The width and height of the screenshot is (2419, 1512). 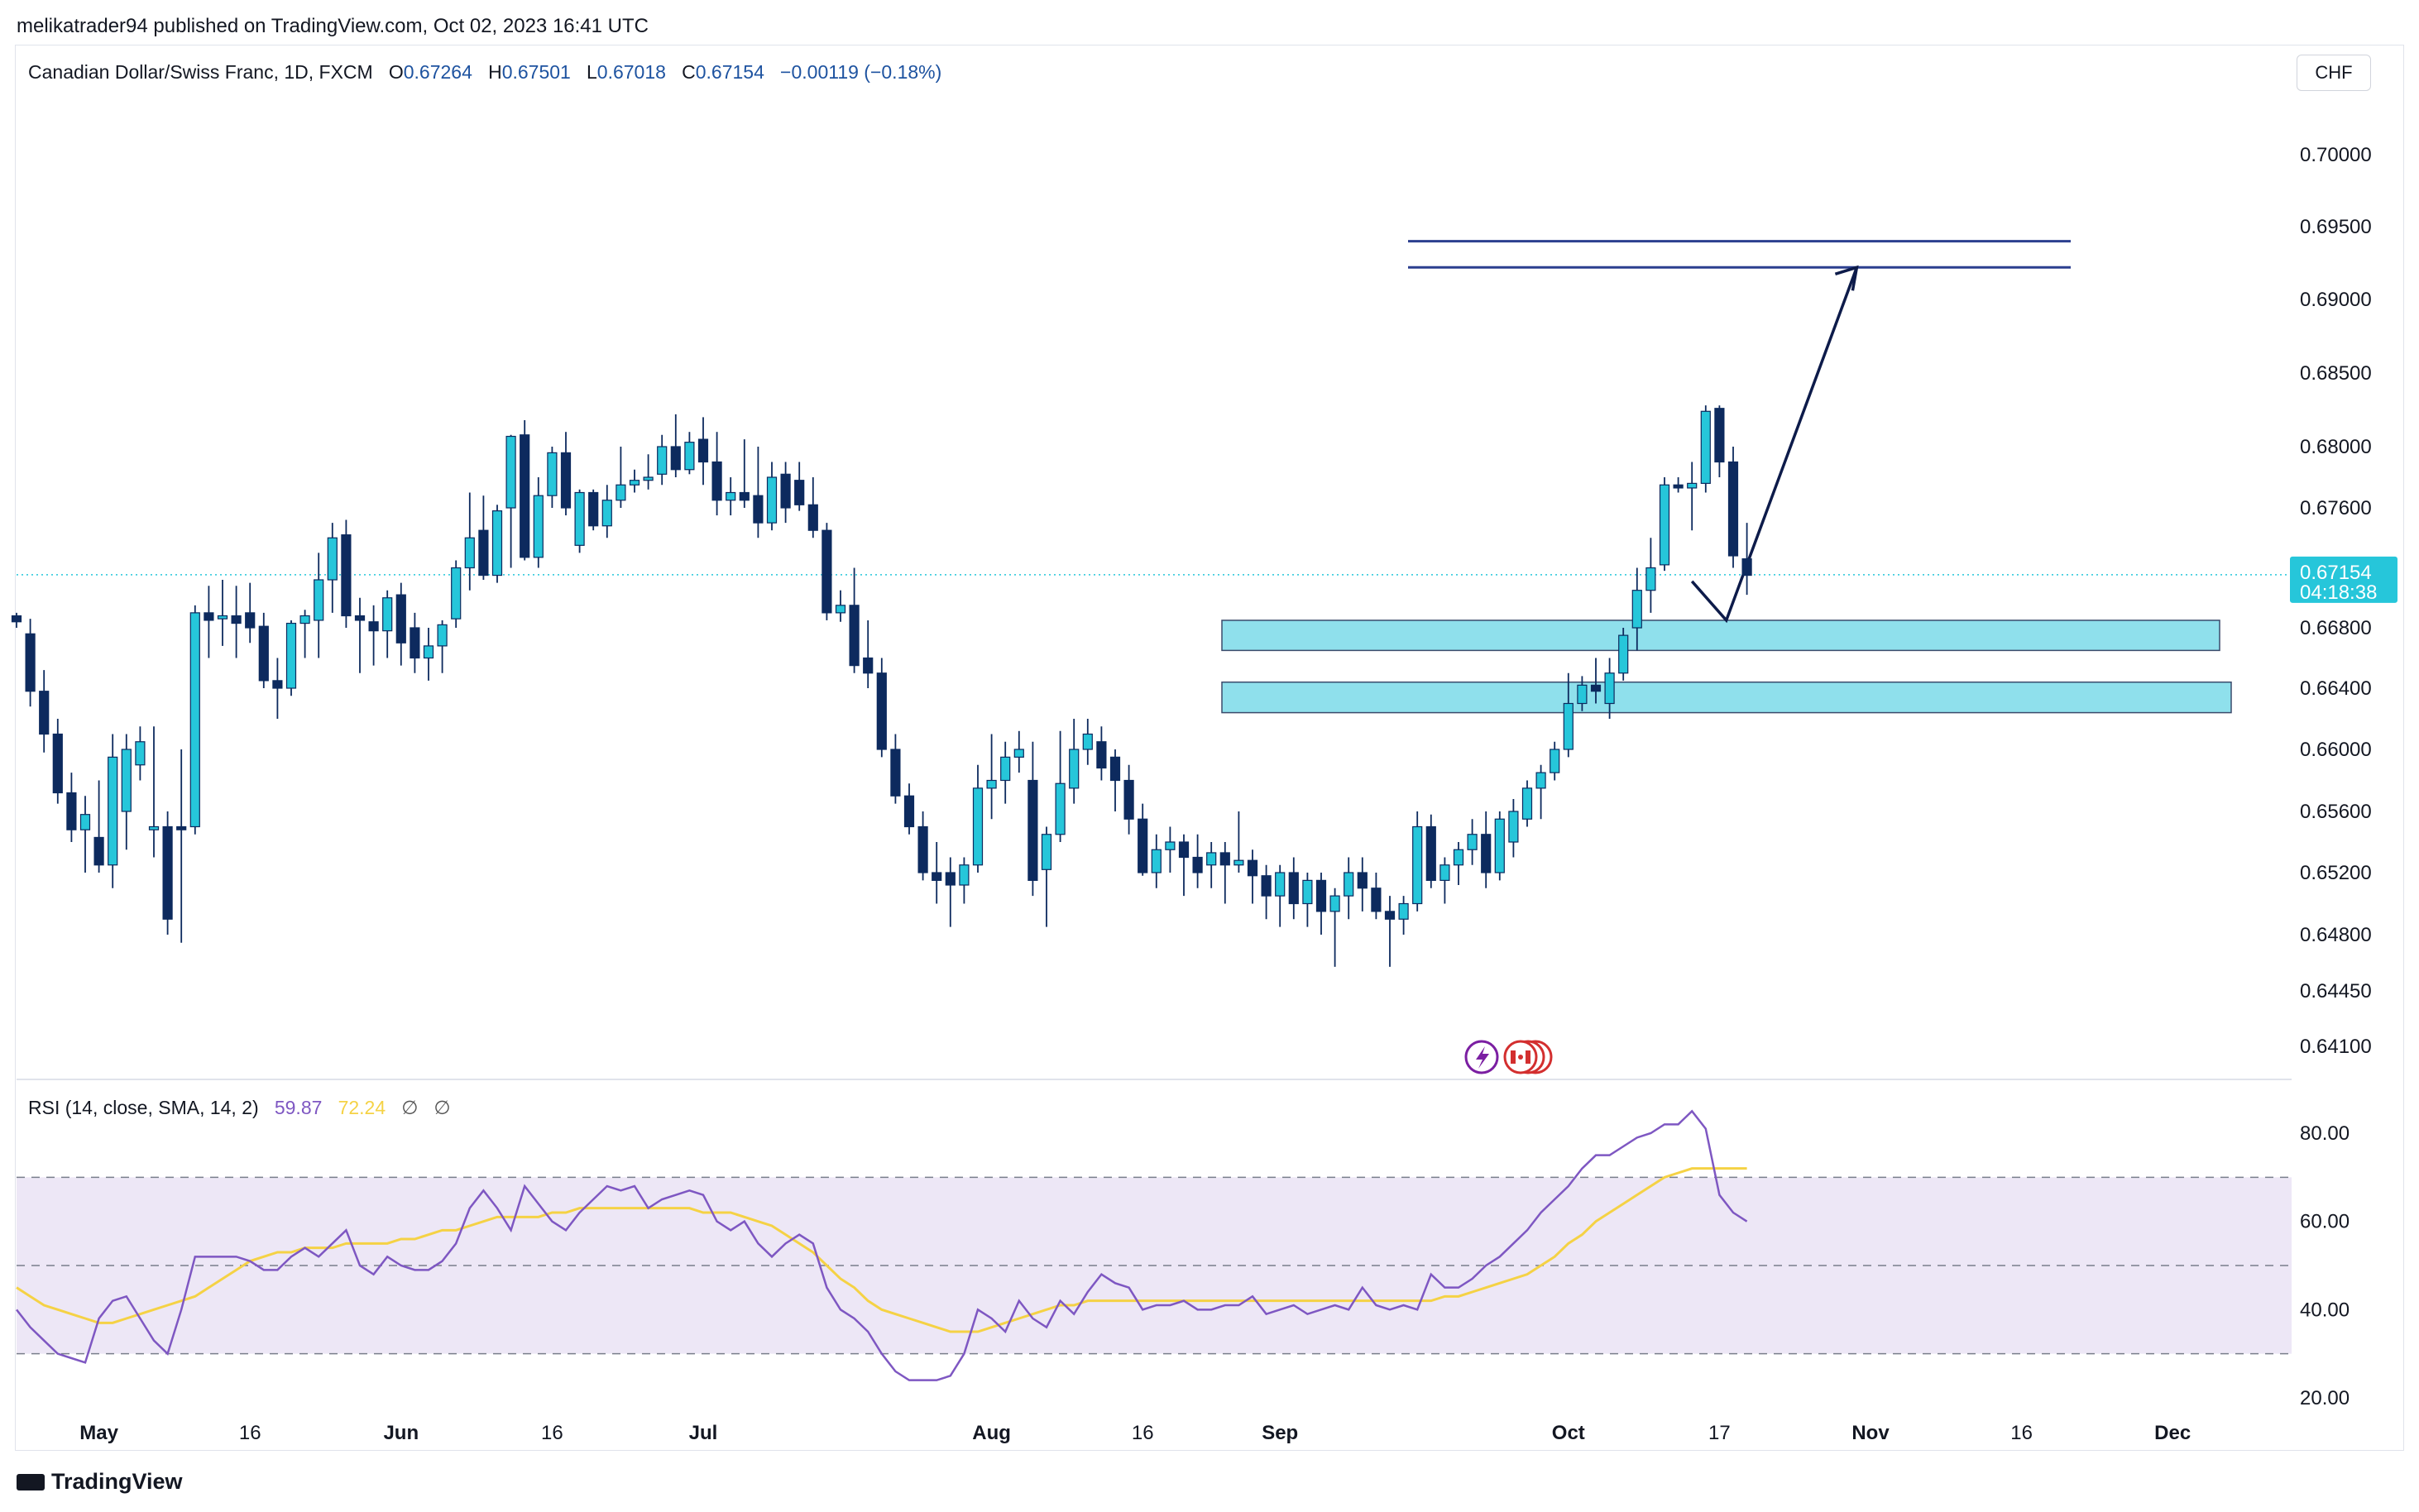 I want to click on last-price-value: 0.67154, so click(x=2336, y=573).